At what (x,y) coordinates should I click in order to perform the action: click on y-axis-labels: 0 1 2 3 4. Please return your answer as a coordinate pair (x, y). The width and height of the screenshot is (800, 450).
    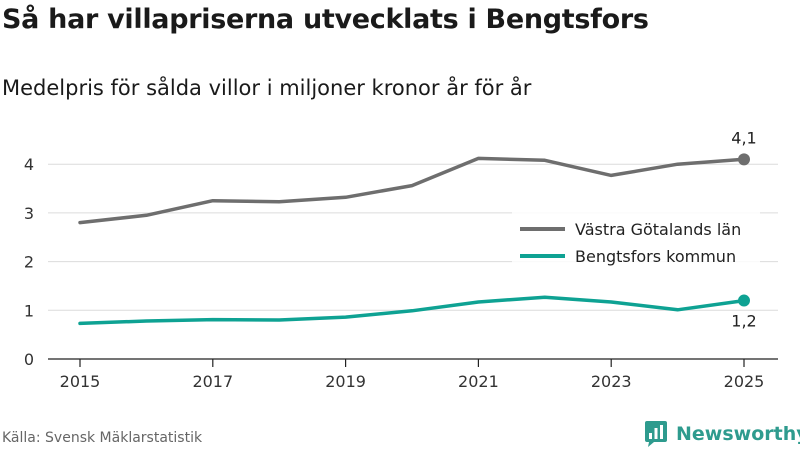
    Looking at the image, I should click on (29, 262).